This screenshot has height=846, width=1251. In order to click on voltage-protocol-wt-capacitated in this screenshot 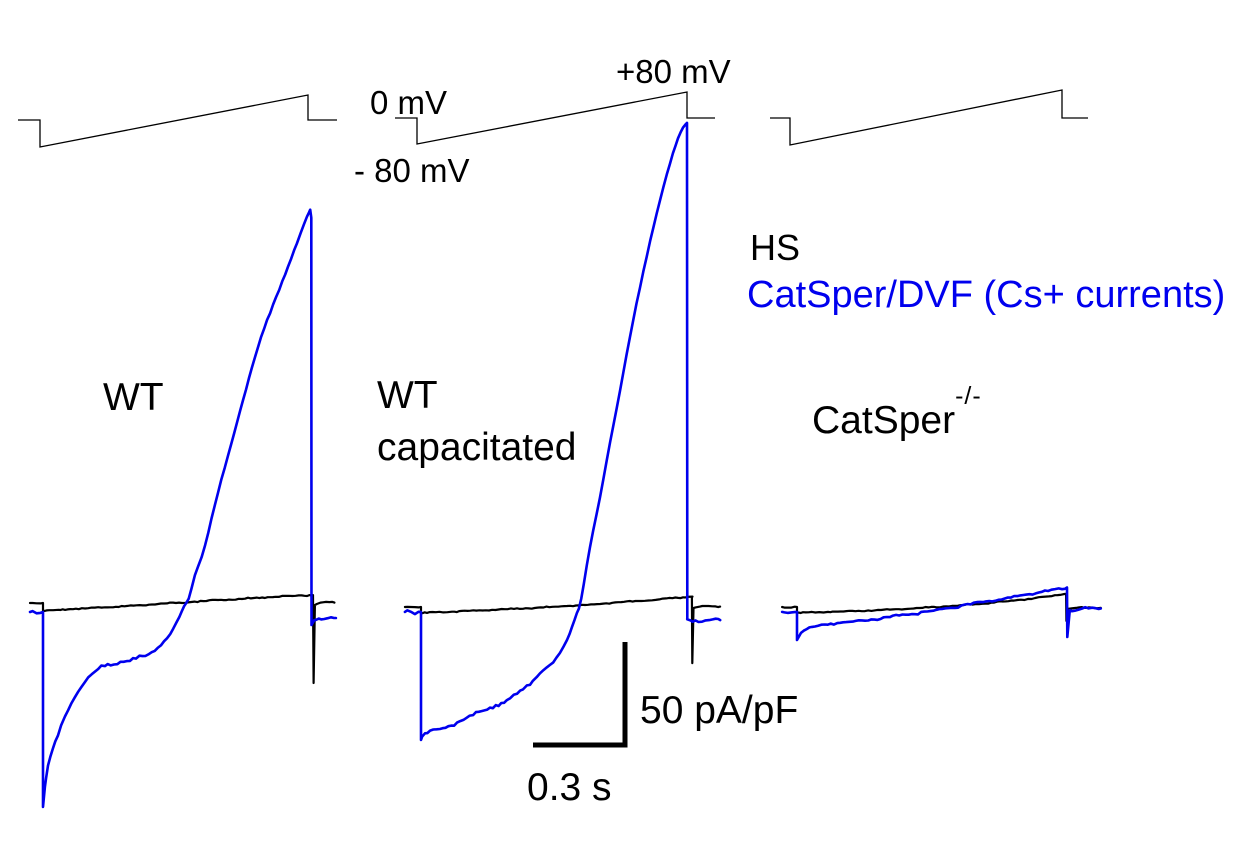, I will do `click(555, 118)`.